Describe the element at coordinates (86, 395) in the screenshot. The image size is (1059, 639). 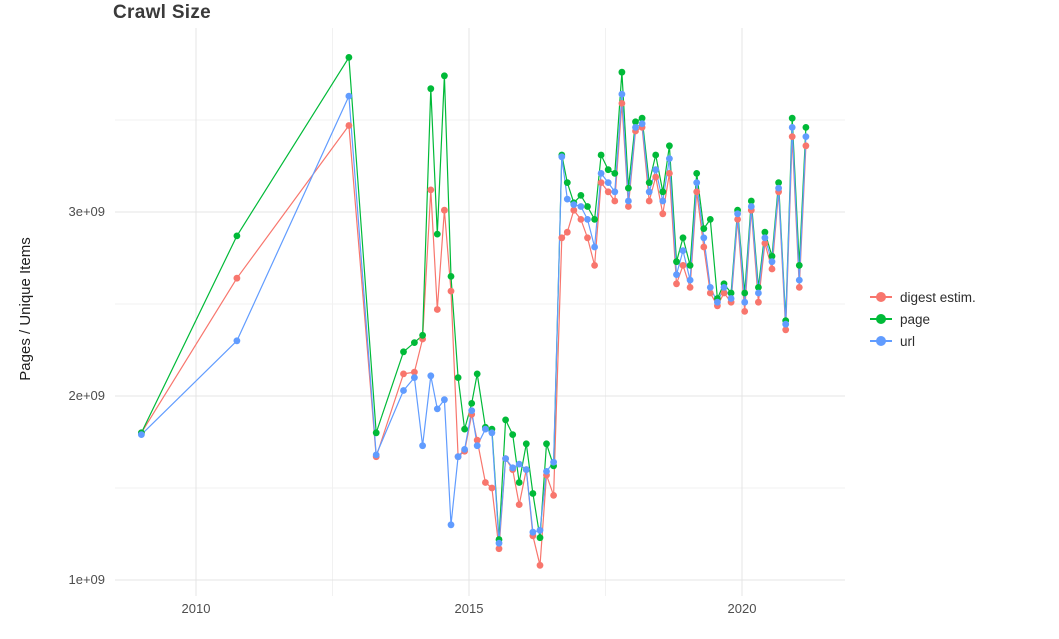
I see `y-tick-label: 2e+09` at that location.